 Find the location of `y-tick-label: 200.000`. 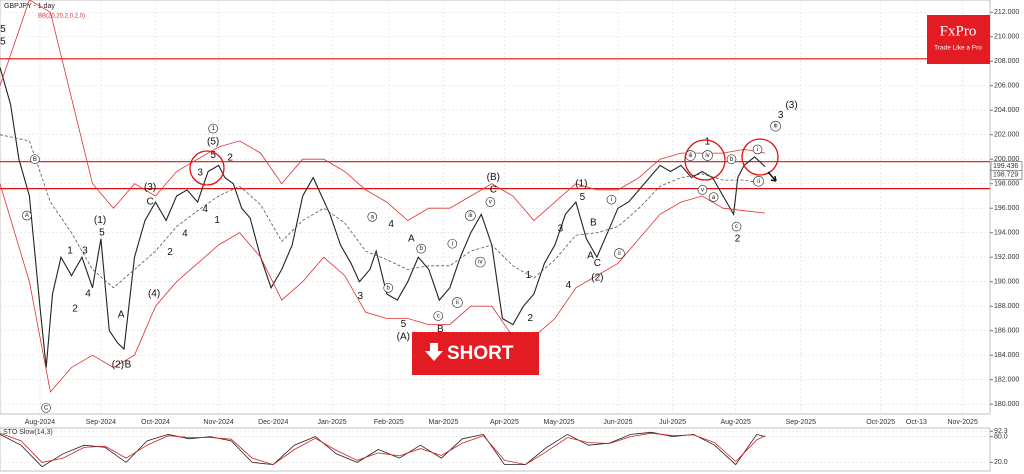

y-tick-label: 200.000 is located at coordinates (1006, 159).